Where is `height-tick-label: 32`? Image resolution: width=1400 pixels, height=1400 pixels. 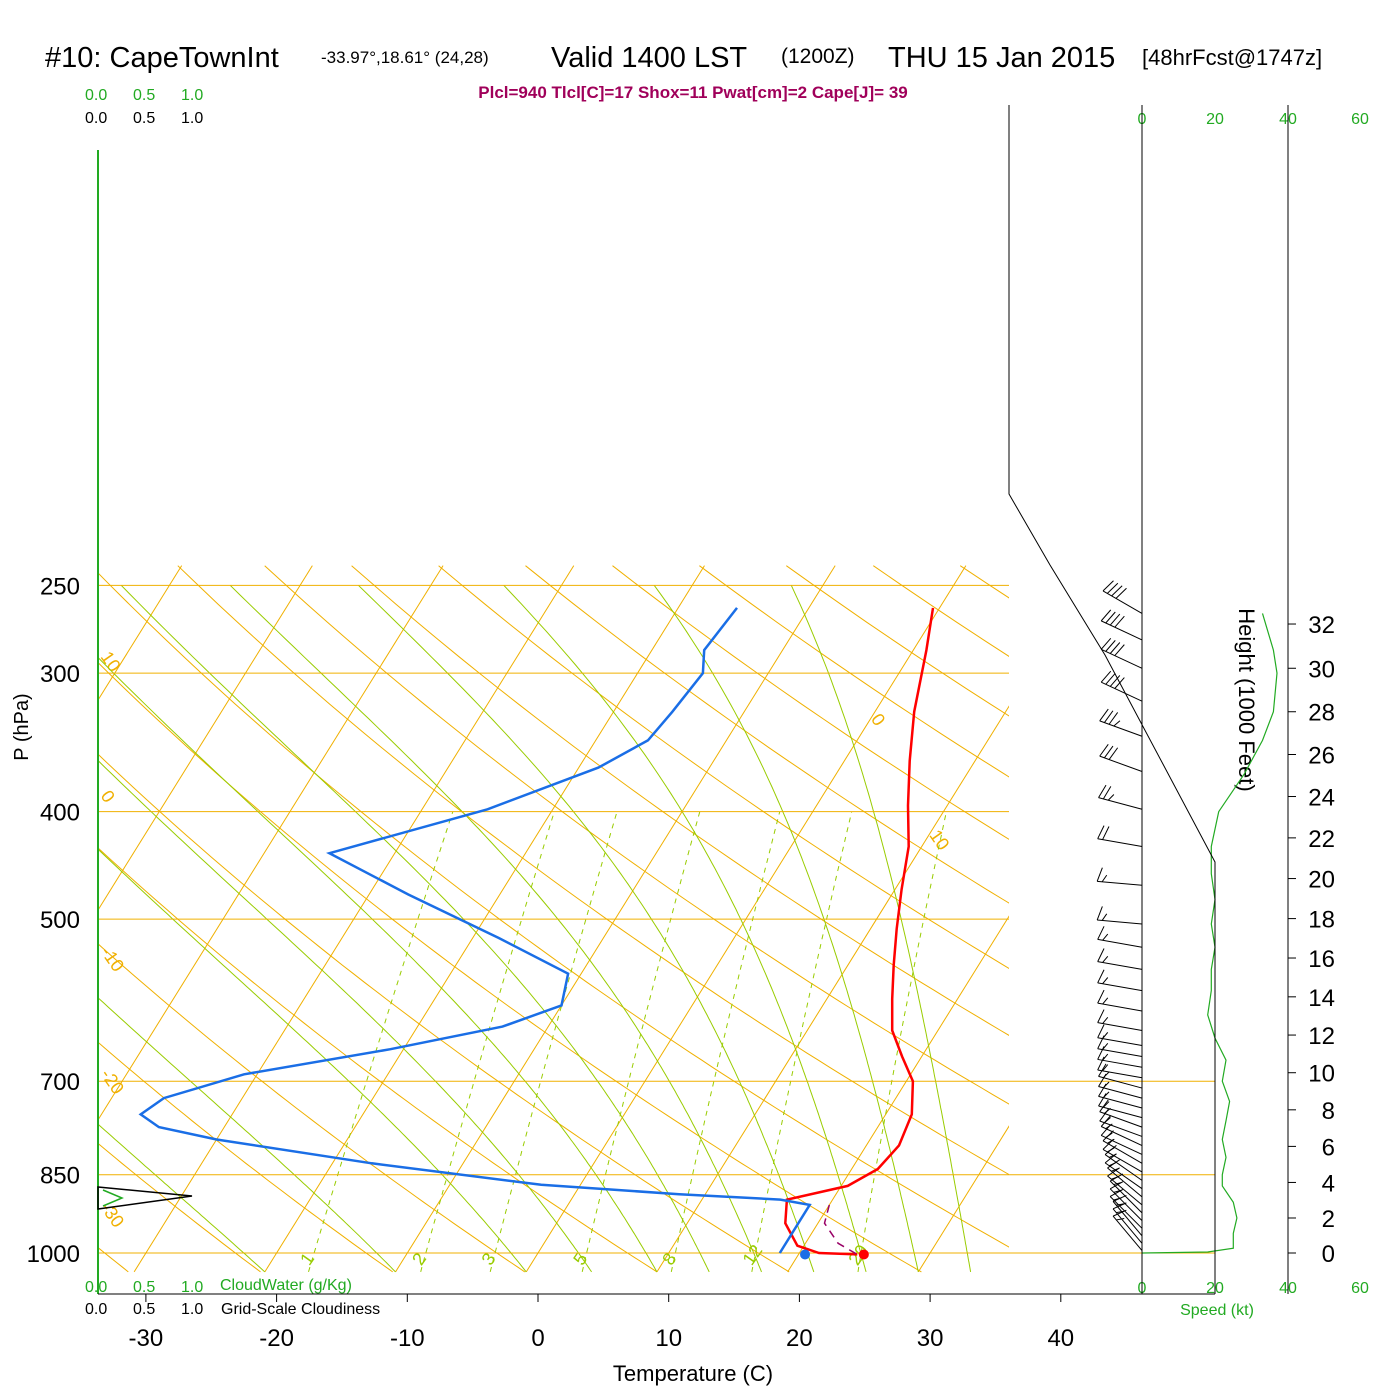
height-tick-label: 32 is located at coordinates (1321, 625).